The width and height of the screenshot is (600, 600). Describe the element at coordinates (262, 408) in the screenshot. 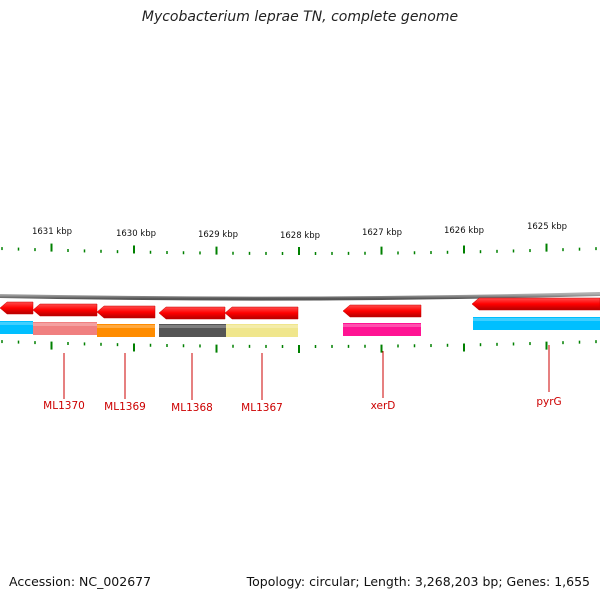

I see `gene-label-ml1367: ML1367` at that location.